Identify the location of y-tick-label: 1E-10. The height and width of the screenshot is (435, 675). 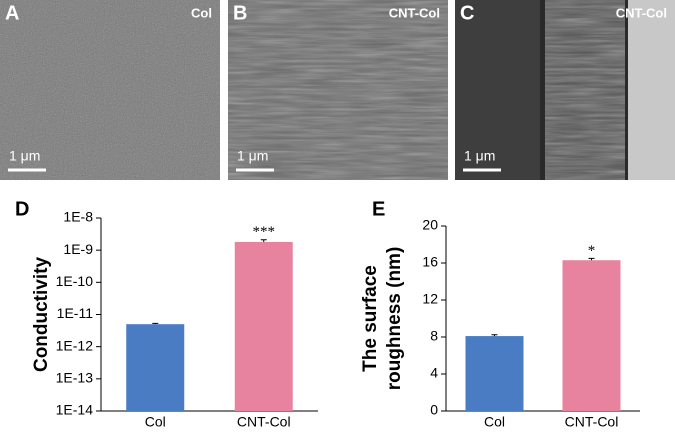
(75, 281).